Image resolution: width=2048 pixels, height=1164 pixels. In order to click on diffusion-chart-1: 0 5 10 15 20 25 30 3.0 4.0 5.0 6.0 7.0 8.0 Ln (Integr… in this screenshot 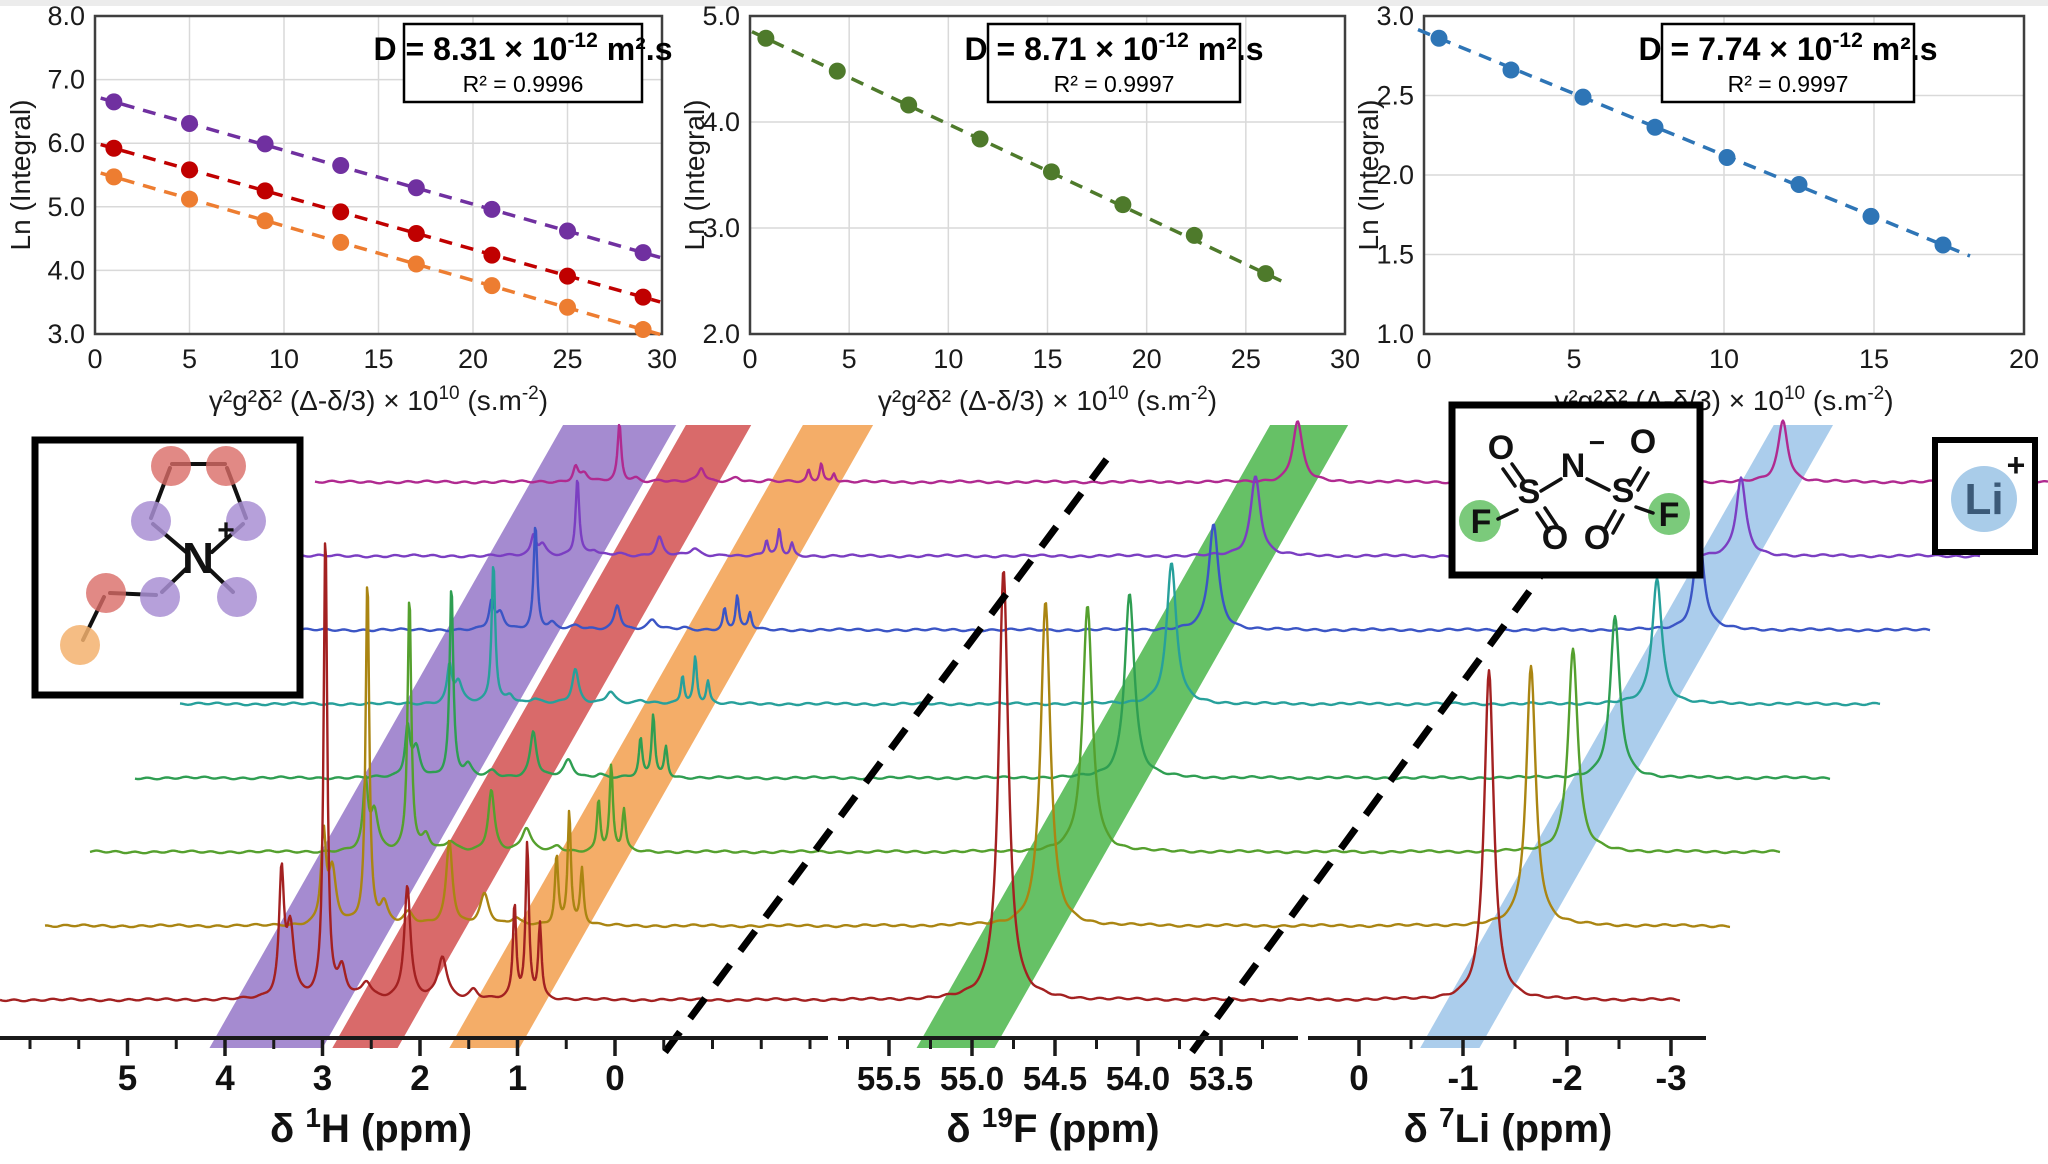, I will do `click(341, 208)`.